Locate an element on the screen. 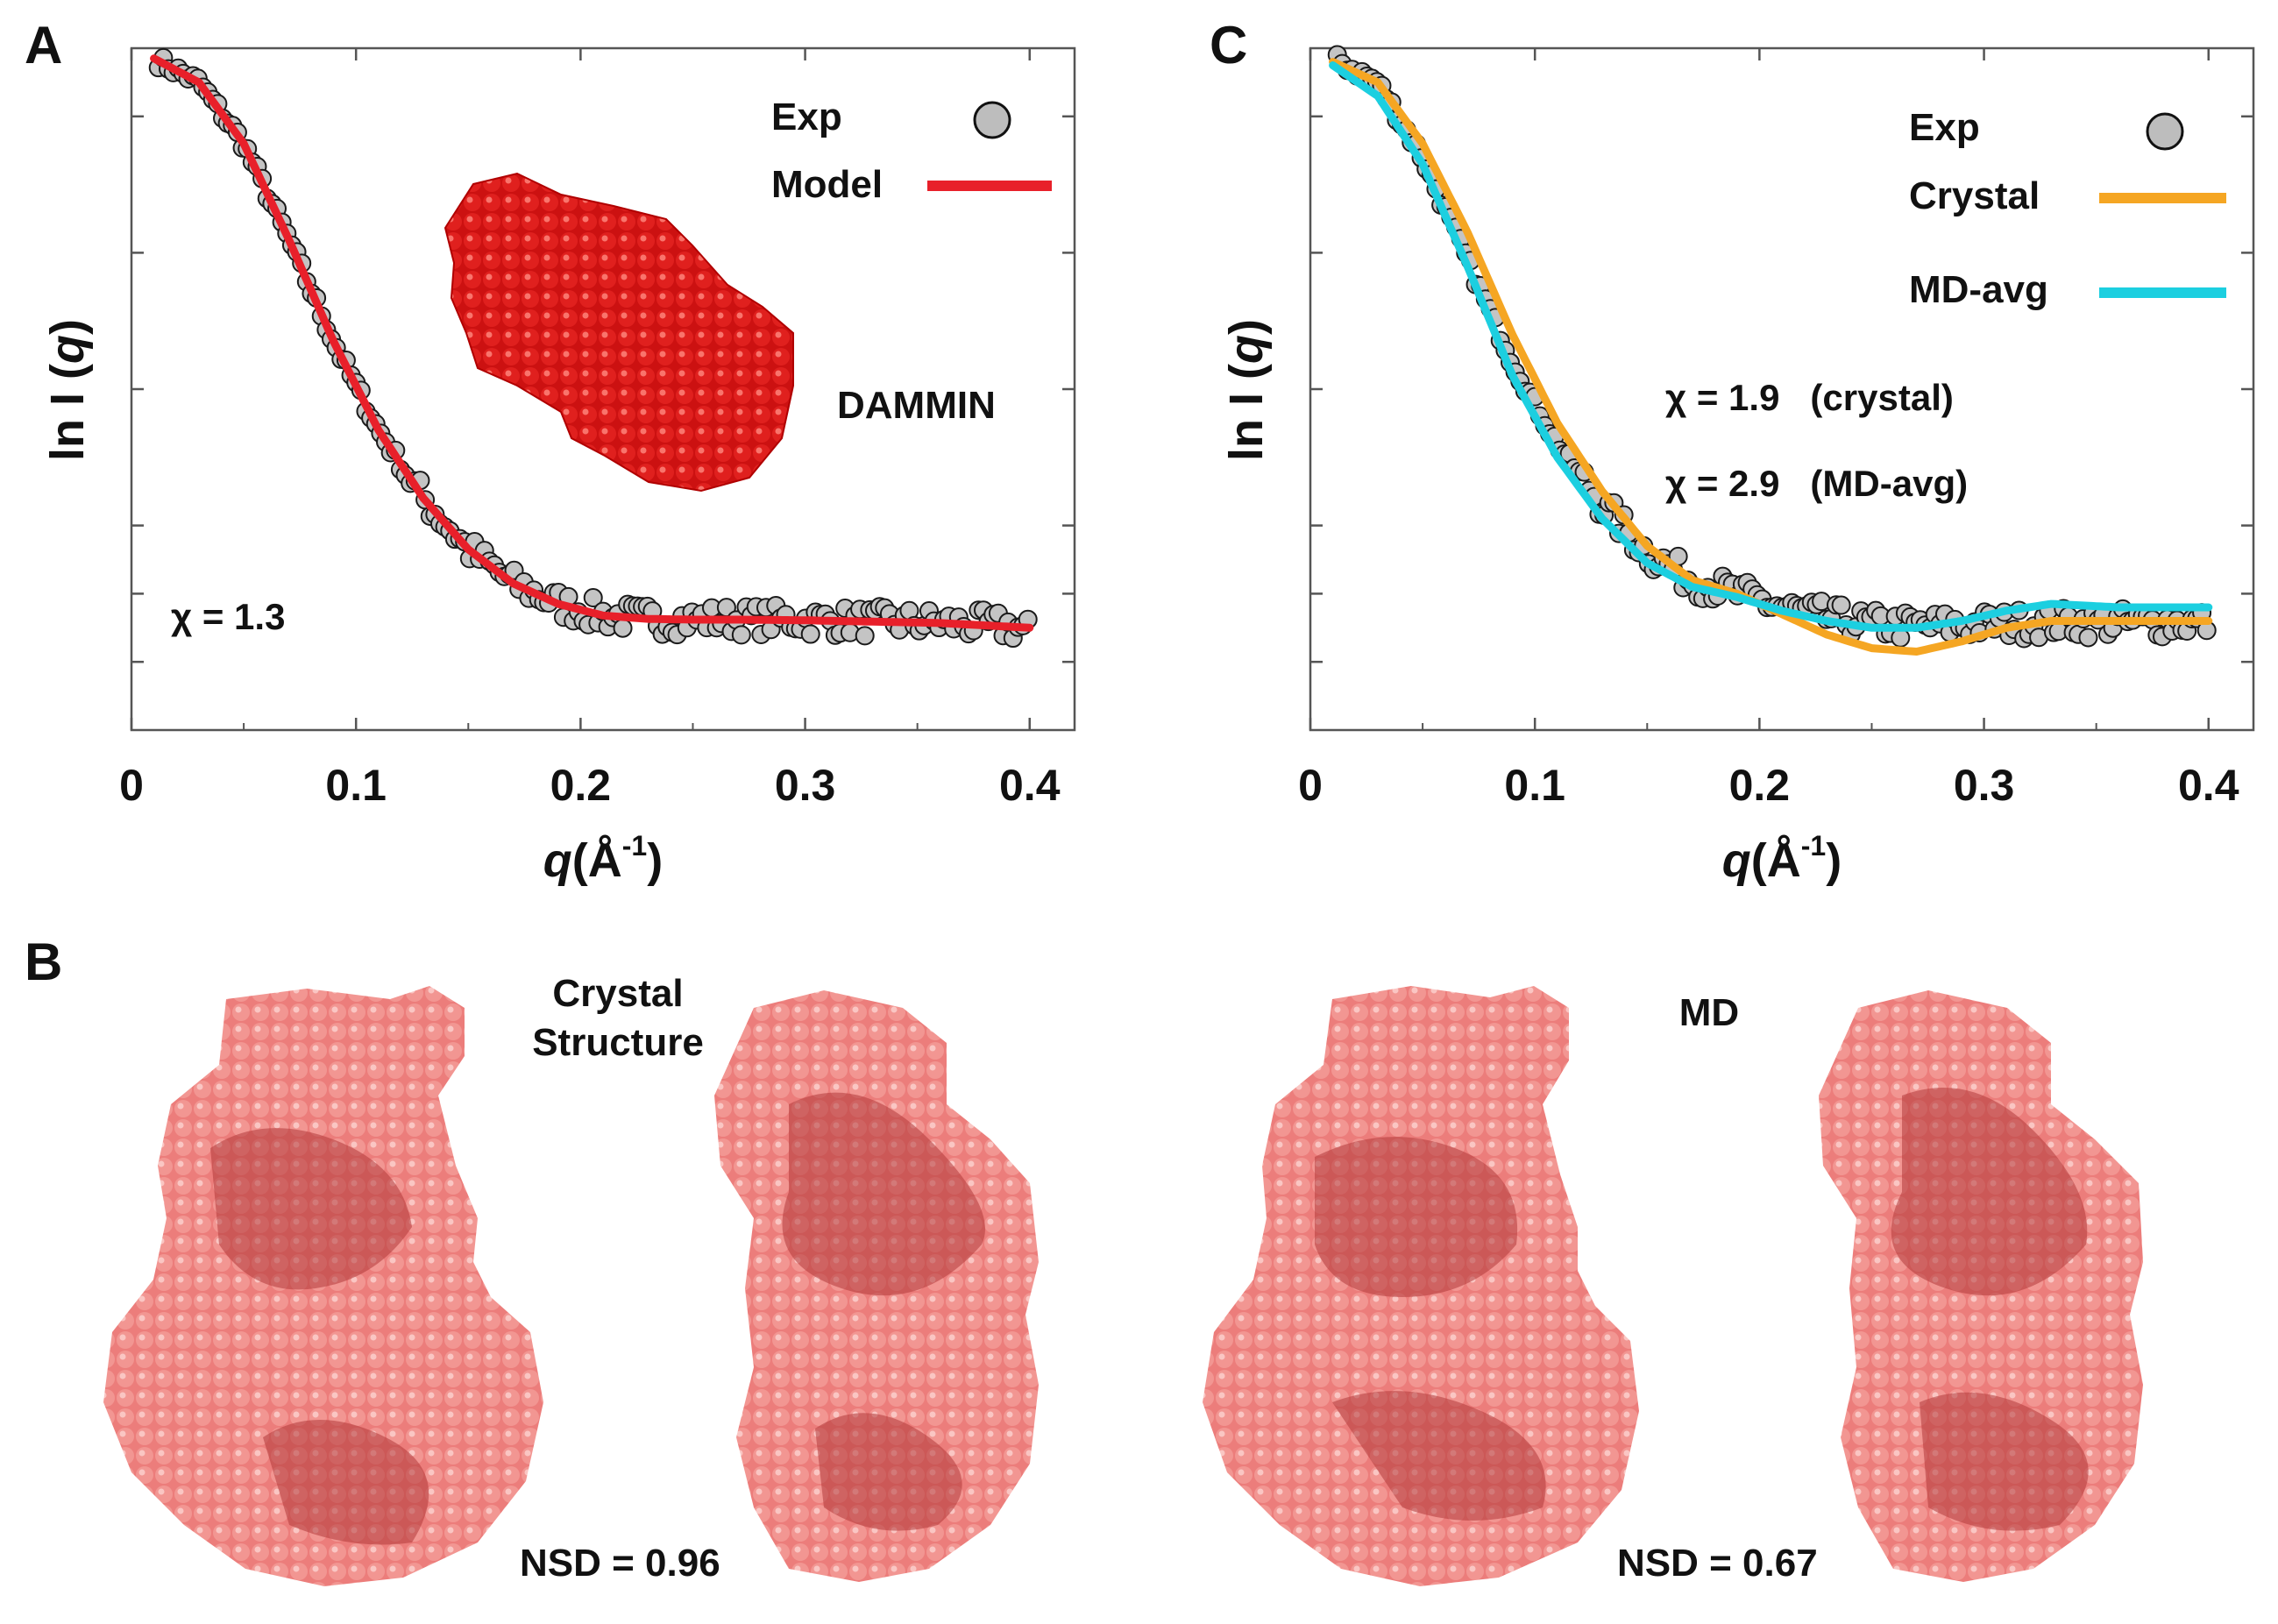 The width and height of the screenshot is (2278, 1624). series-line-crystal is located at coordinates (1771, 357).